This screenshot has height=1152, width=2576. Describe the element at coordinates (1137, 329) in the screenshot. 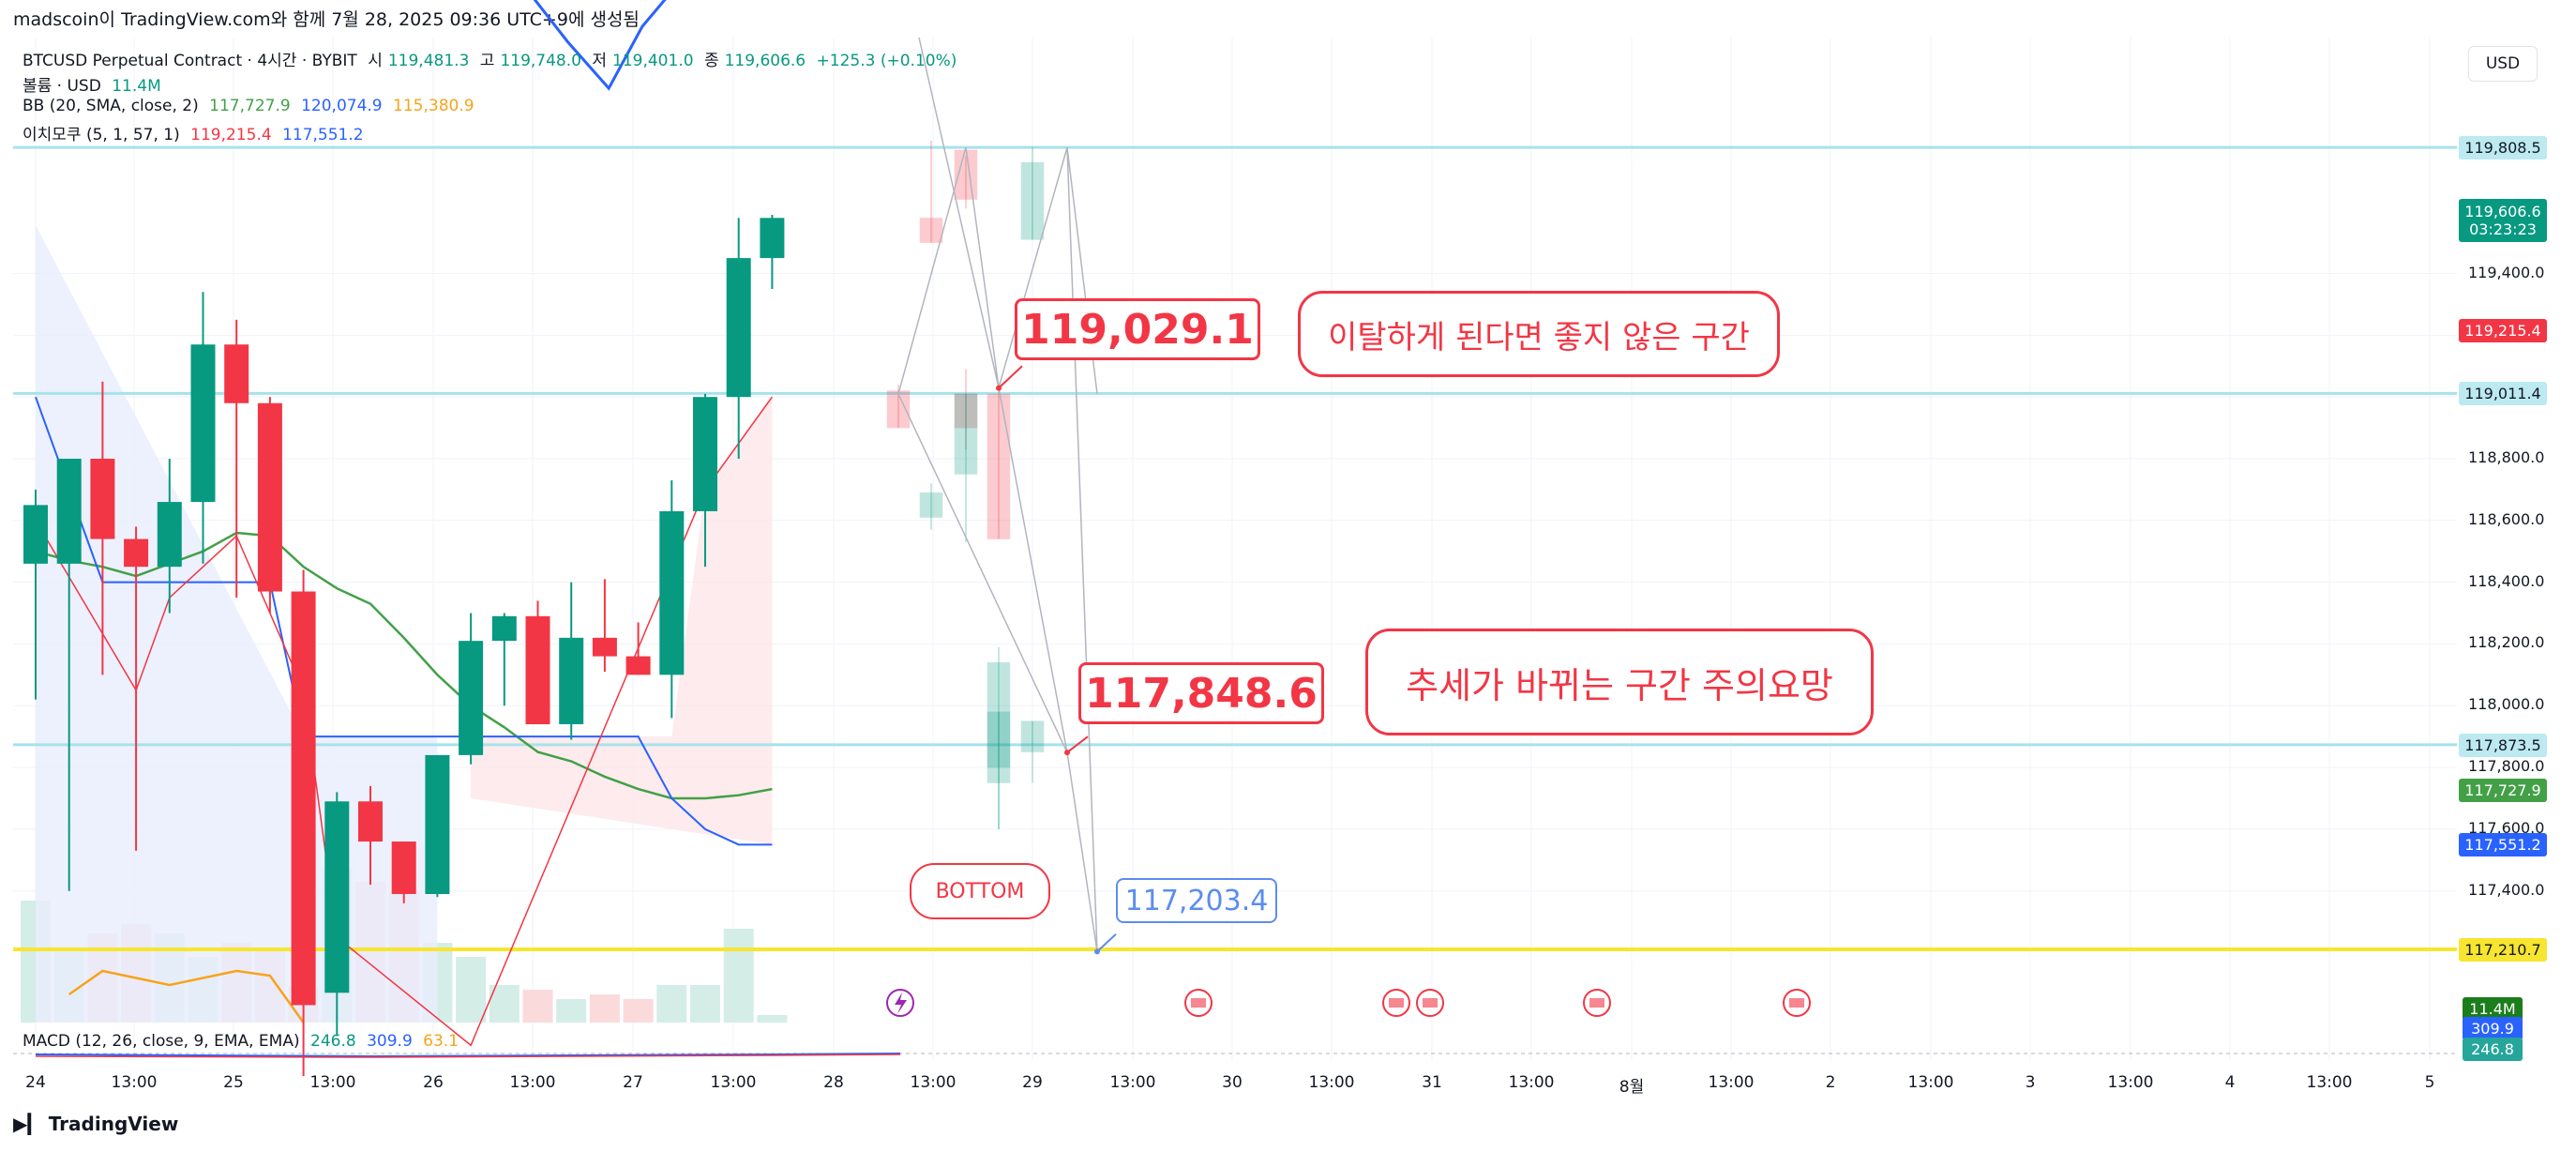

I see `price-box-upper: 119,029.1` at that location.